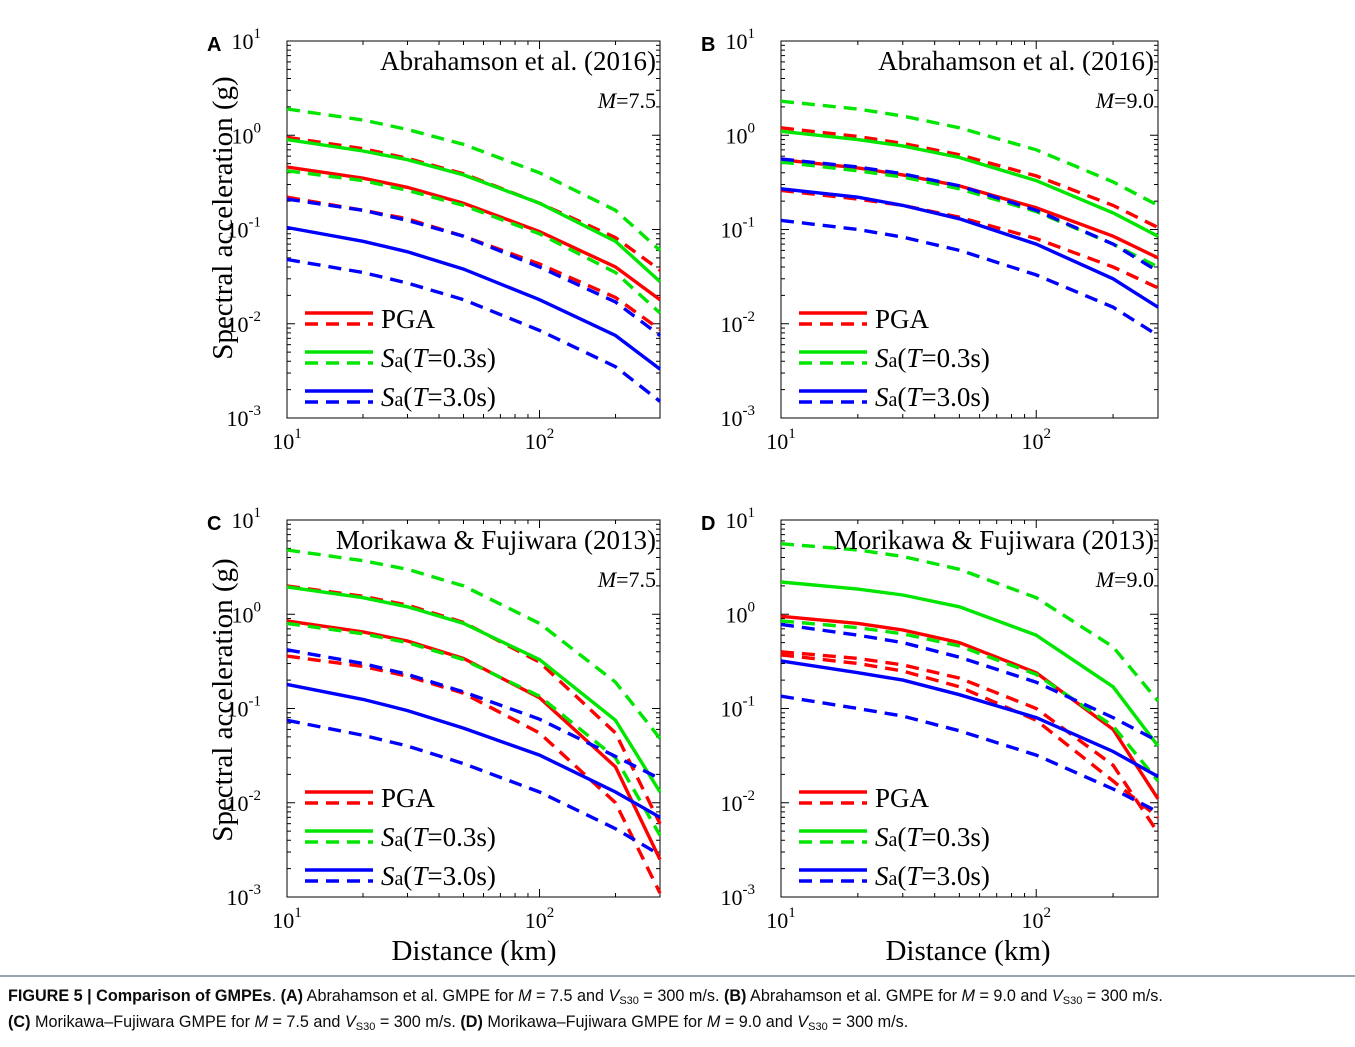  Describe the element at coordinates (932, 397) in the screenshot. I see `legend-label: Sa(T=3.0s)` at that location.